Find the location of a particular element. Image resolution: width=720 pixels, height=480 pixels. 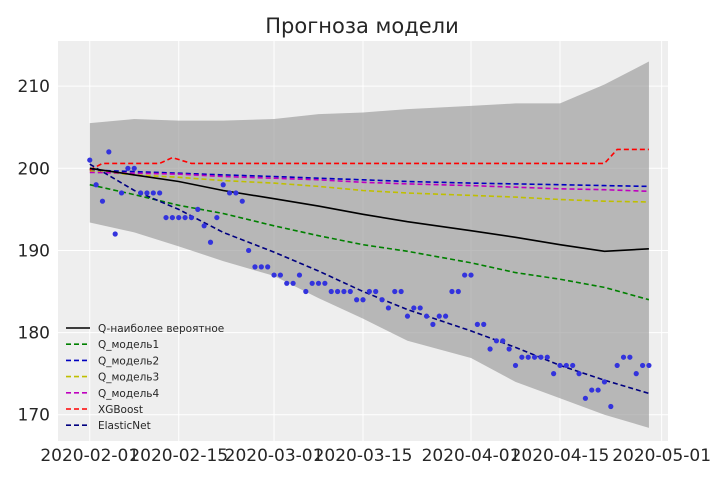

y-tick-label: 190 is located at coordinates (34, 251).